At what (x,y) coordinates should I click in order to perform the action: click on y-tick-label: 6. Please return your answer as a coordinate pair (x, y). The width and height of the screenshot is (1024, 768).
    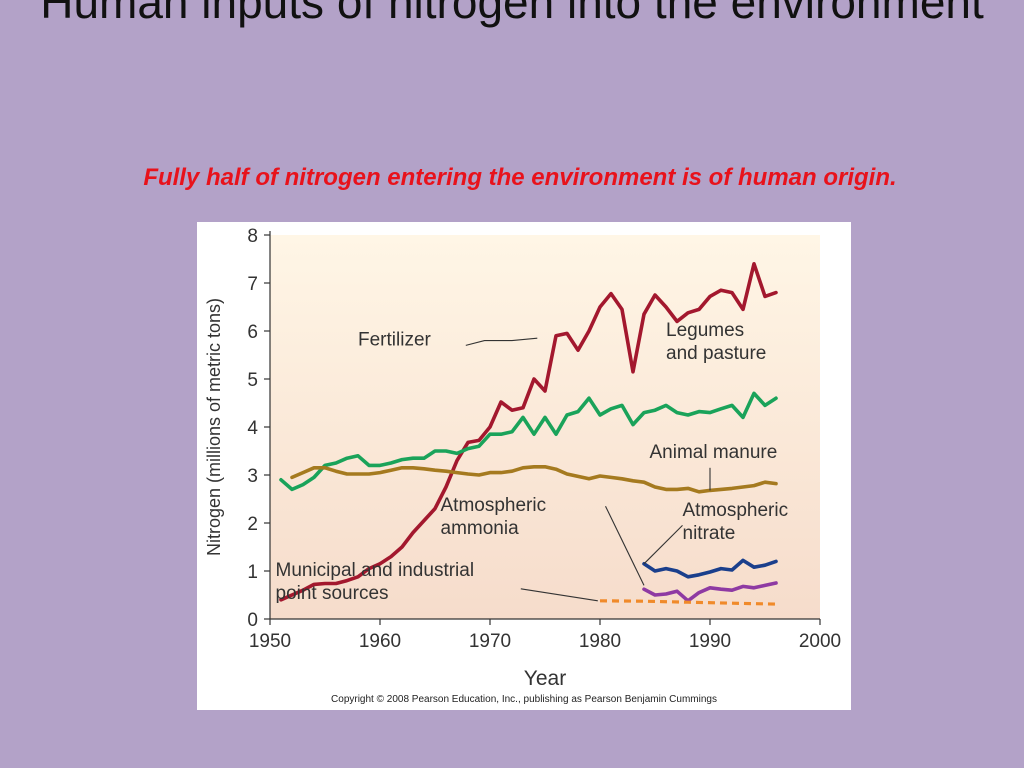
    Looking at the image, I should click on (252, 332).